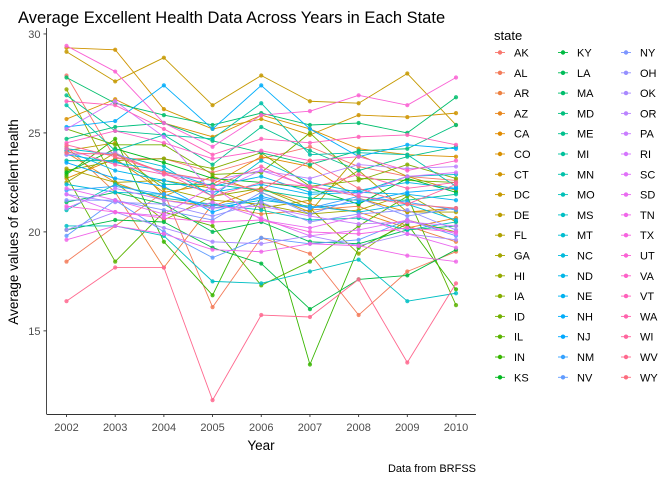 This screenshot has width=672, height=480. What do you see at coordinates (638, 175) in the screenshot?
I see `legend-item-sc: SC` at bounding box center [638, 175].